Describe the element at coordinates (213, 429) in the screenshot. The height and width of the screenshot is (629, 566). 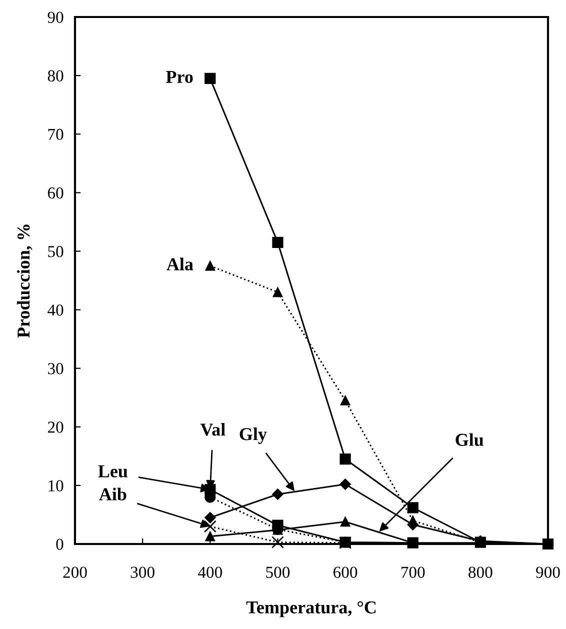
I see `annotation: Val` at that location.